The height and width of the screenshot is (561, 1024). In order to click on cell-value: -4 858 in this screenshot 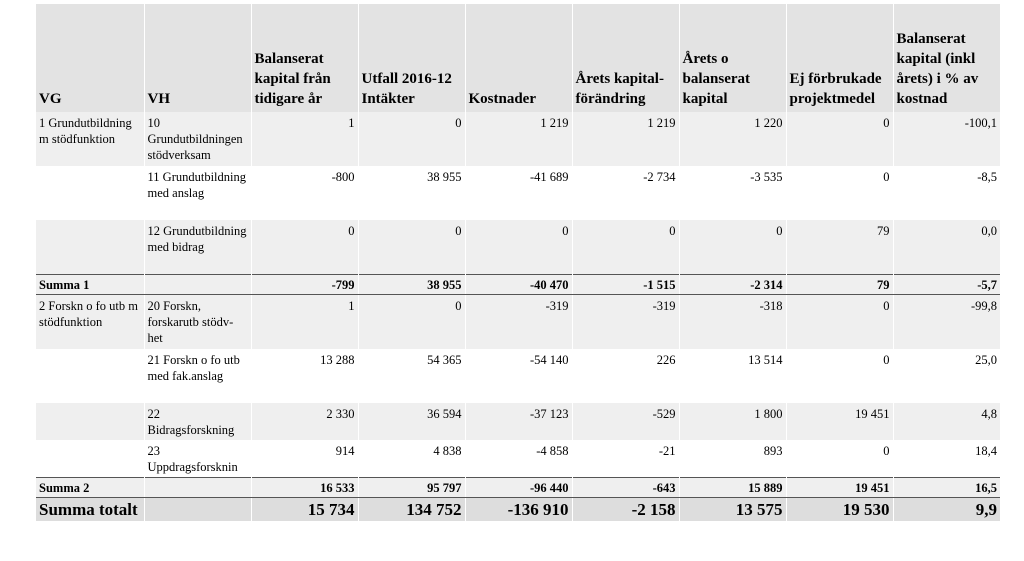, I will do `click(518, 459)`.